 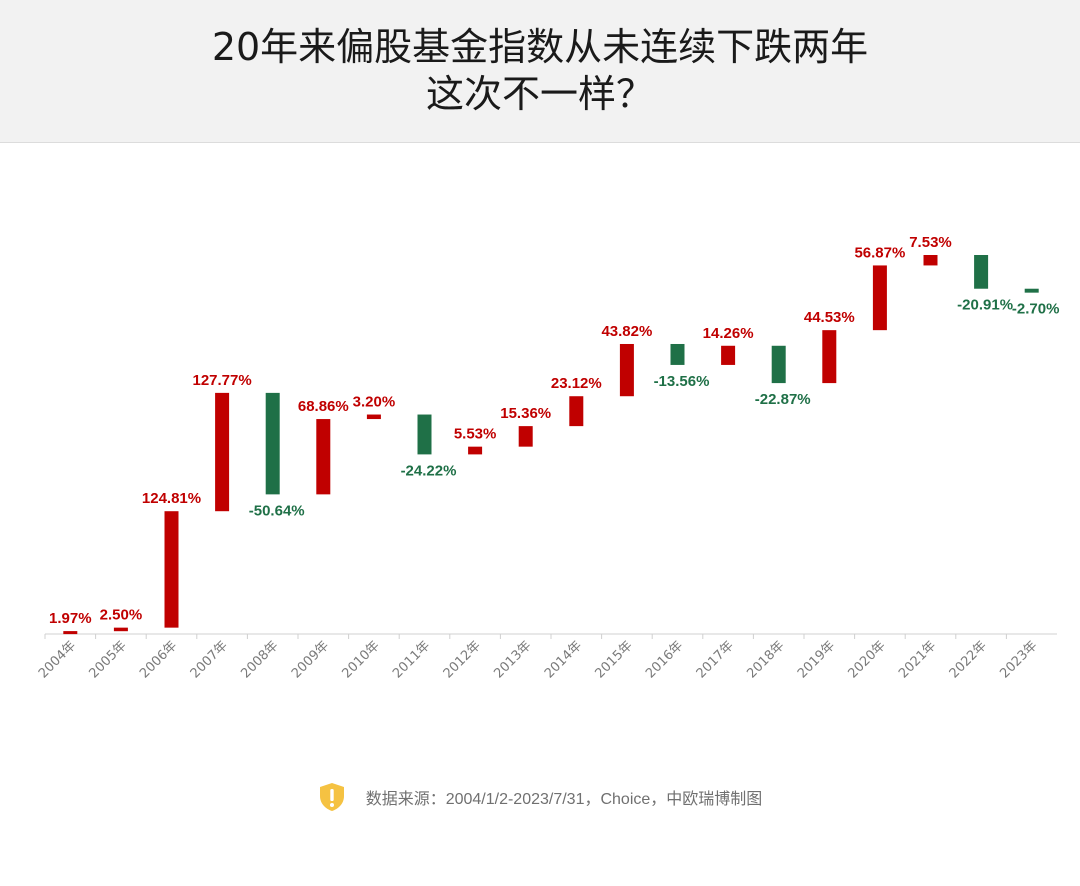 I want to click on bar-2023年, so click(x=1031, y=290).